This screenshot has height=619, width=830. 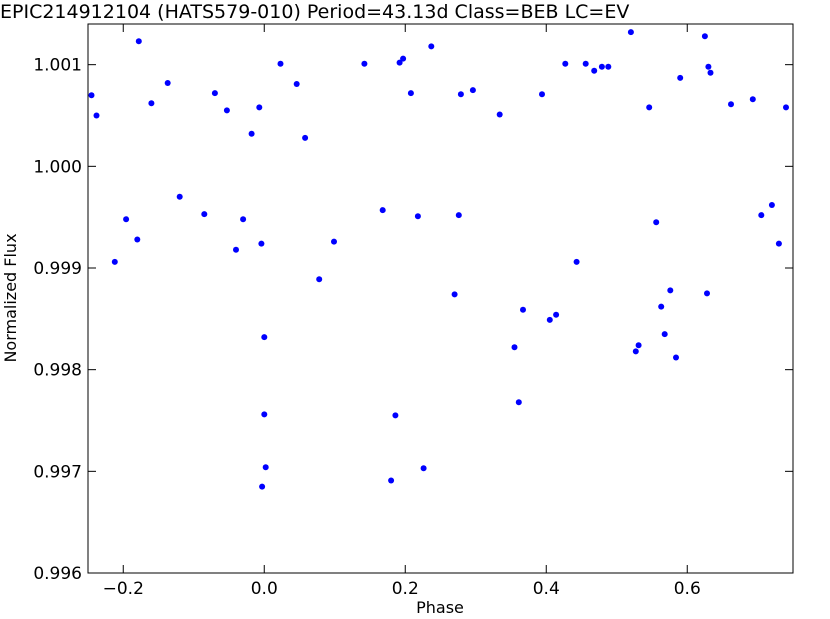 I want to click on y-tick-label: 0.999, so click(x=57, y=269).